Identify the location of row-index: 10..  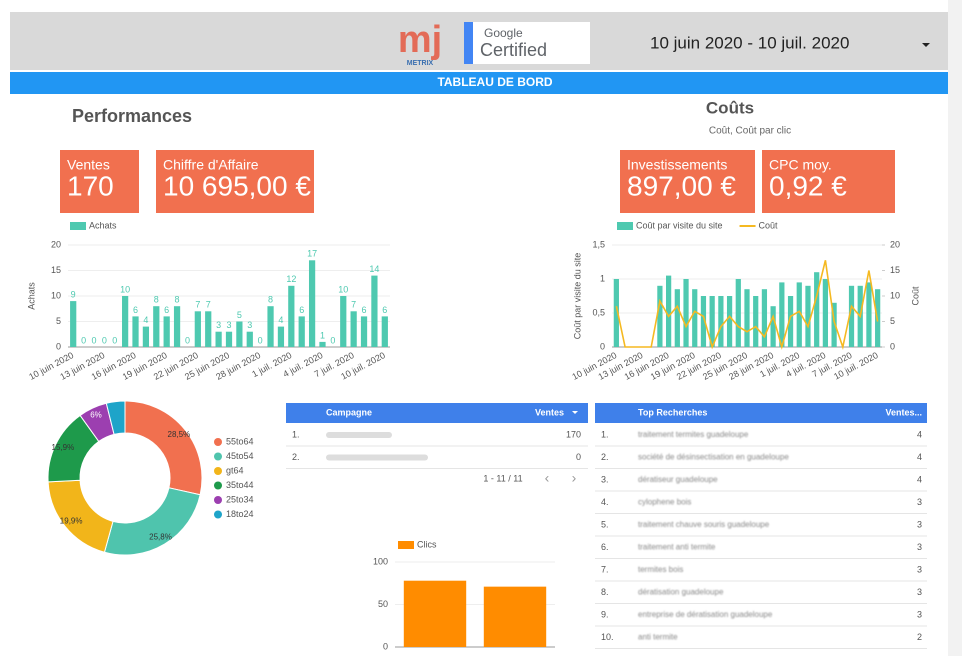
(607, 637).